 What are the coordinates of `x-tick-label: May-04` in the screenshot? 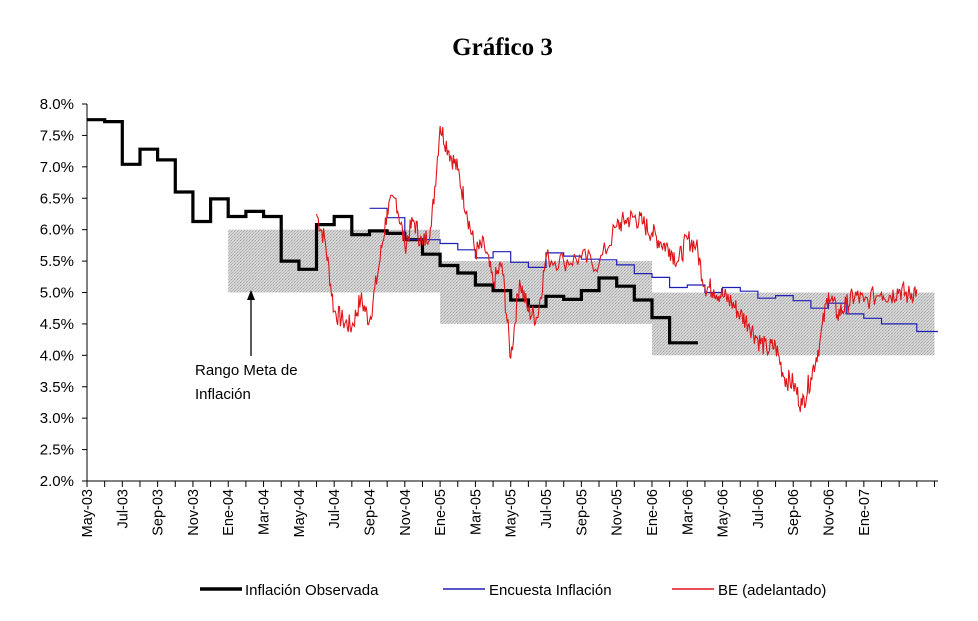 It's located at (300, 513).